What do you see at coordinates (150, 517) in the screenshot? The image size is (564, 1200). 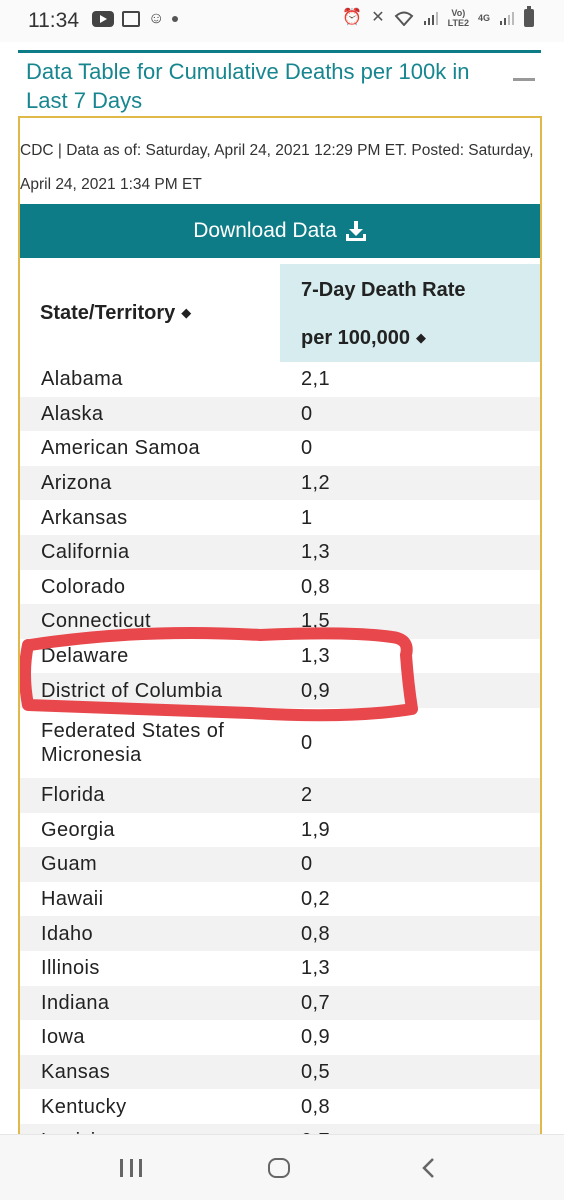 I see `state-cell: Arkansas` at bounding box center [150, 517].